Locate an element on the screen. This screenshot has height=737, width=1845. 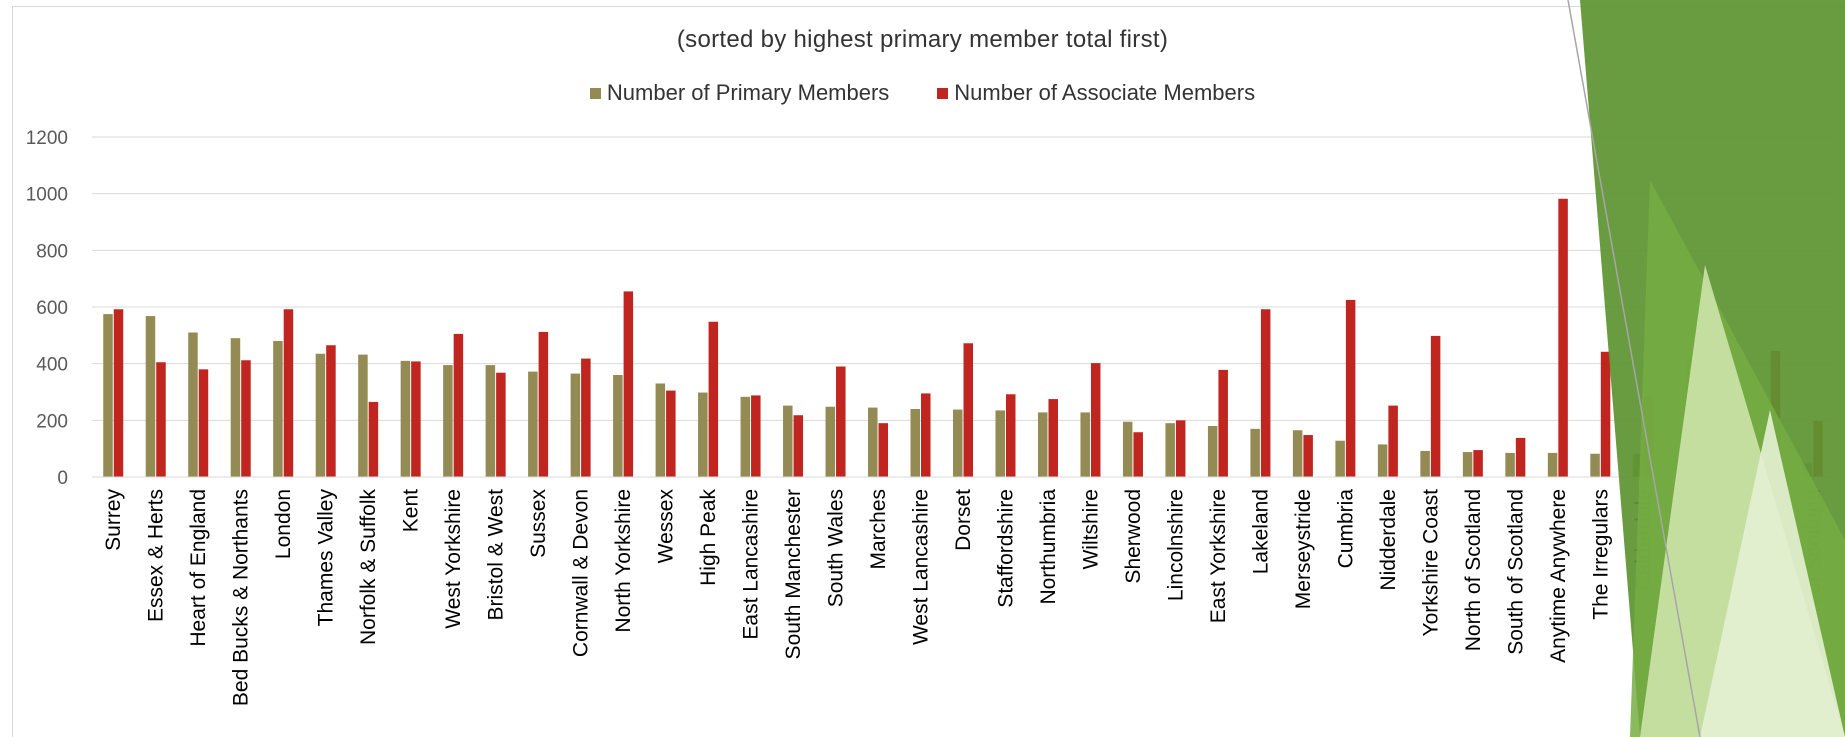
legend-label-primary: Number of Primary Members is located at coordinates (748, 92).